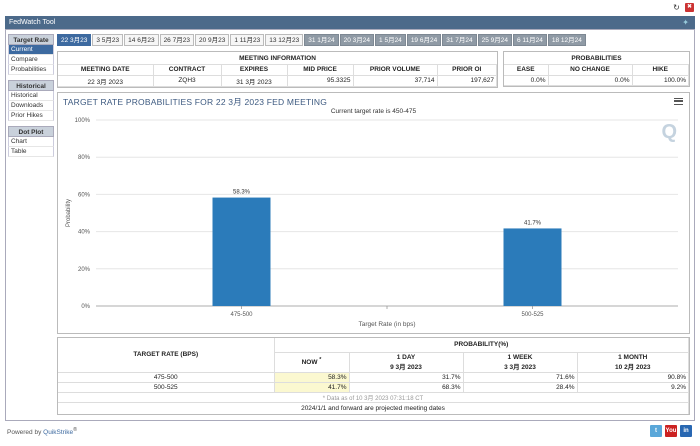 The width and height of the screenshot is (700, 446). Describe the element at coordinates (350, 22) in the screenshot. I see `window-titlebar: FedWatch Tool ✦` at that location.